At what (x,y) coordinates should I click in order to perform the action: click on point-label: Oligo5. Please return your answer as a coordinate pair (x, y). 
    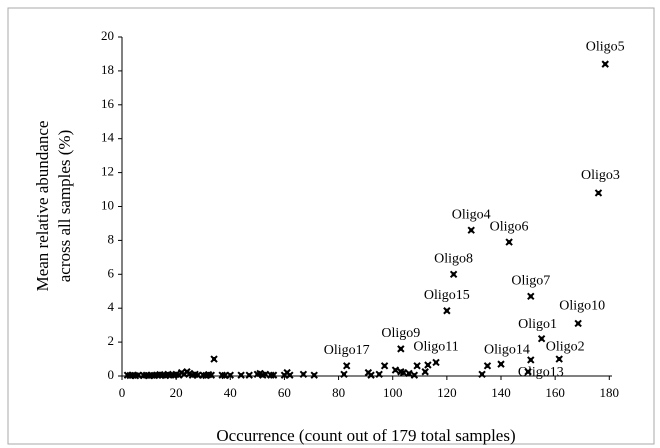
    Looking at the image, I should click on (605, 46).